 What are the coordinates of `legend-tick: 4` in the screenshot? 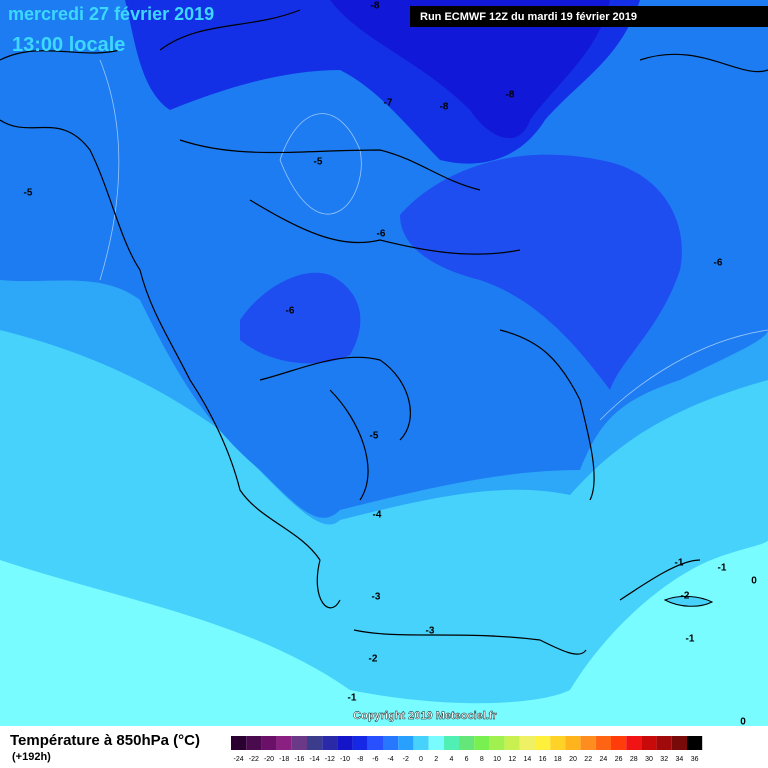 It's located at (451, 759).